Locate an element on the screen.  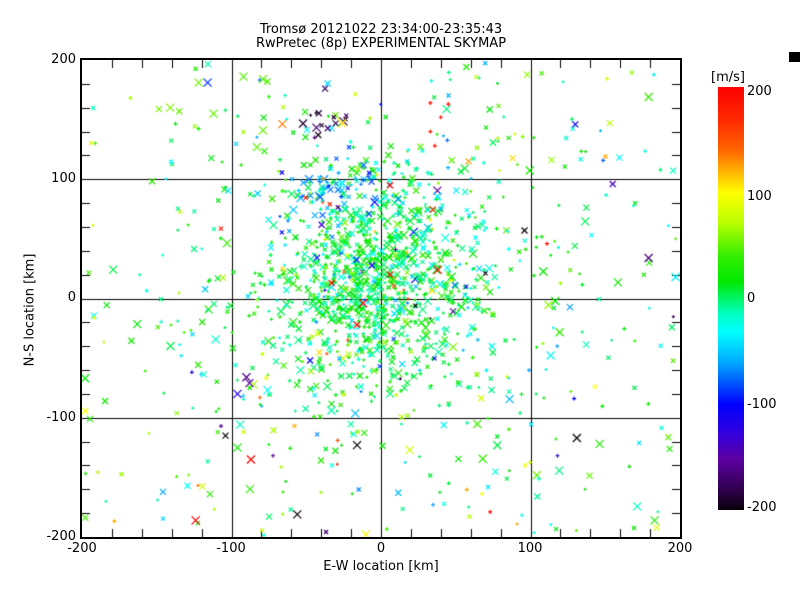
y-tick-0: 0 is located at coordinates (71, 297).